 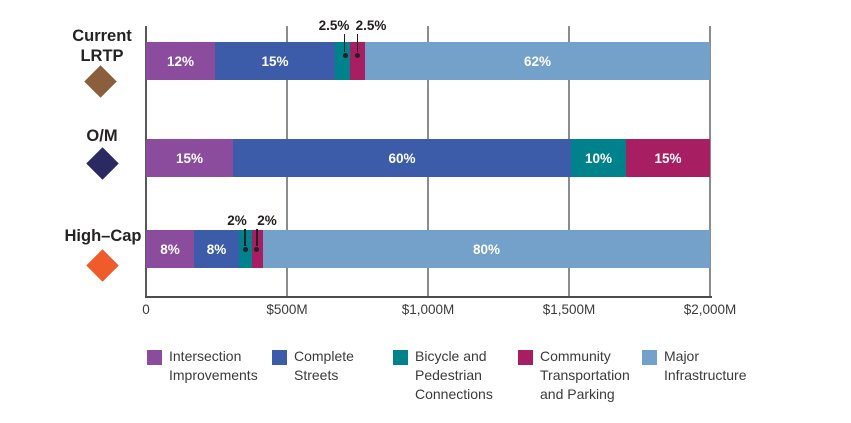 I want to click on axis-tick-1500m: $1,500M, so click(x=569, y=309).